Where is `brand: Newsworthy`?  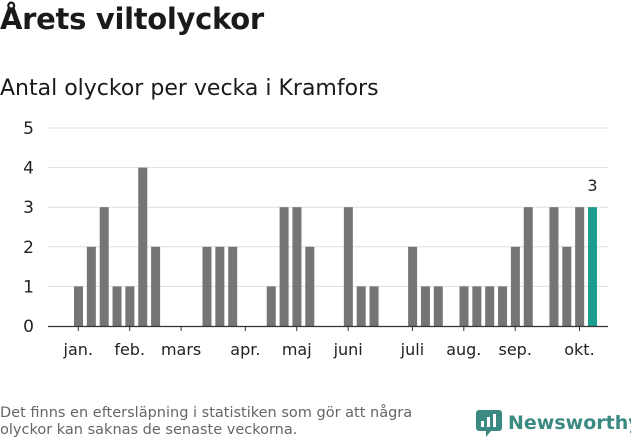
brand: Newsworthy is located at coordinates (553, 423).